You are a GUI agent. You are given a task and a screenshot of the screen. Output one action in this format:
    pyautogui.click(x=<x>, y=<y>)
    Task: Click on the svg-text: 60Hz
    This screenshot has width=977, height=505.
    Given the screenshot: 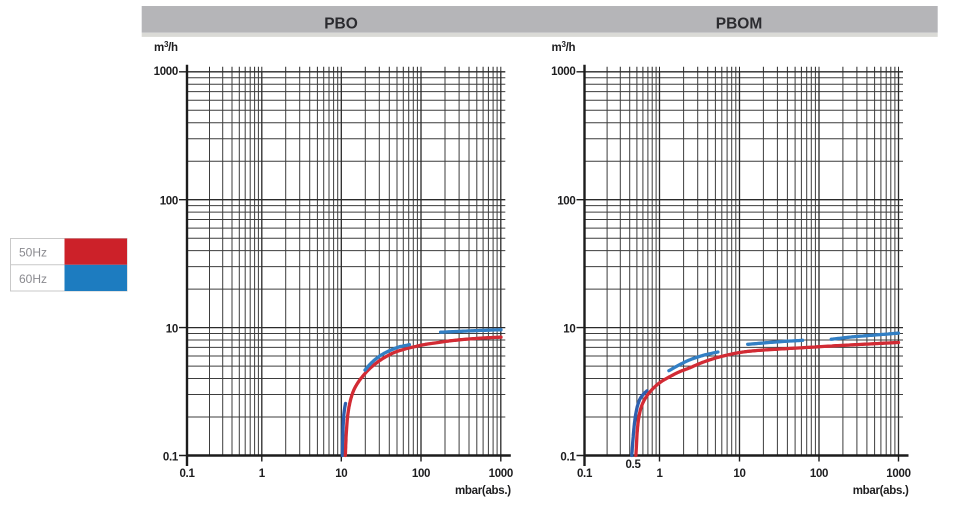 What is the action you would take?
    pyautogui.click(x=33, y=279)
    